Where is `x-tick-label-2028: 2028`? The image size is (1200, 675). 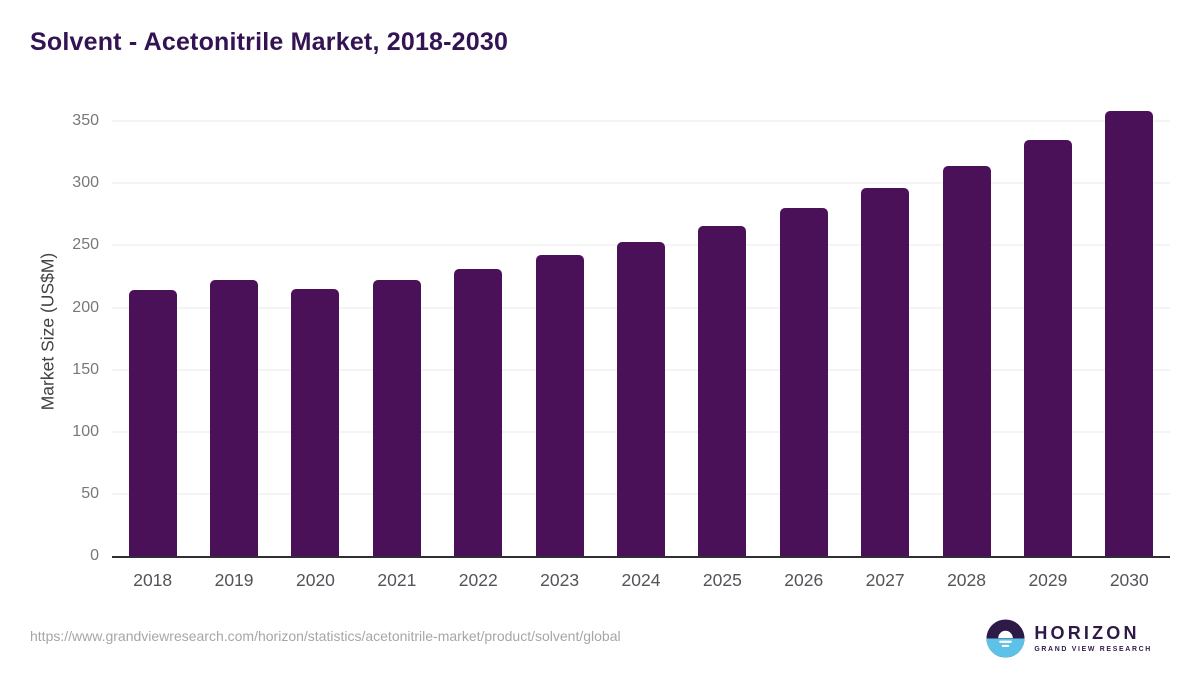
x-tick-label-2028: 2028 is located at coordinates (966, 580).